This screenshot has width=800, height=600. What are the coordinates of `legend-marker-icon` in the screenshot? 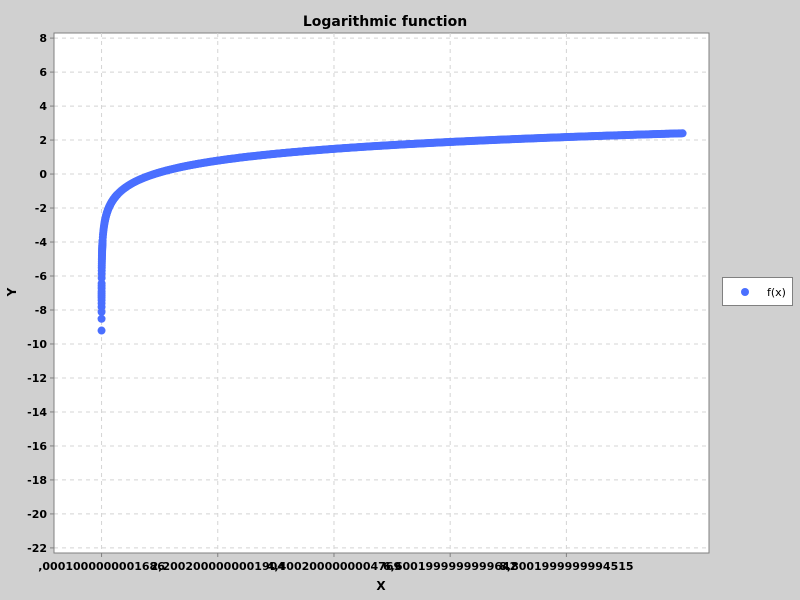 It's located at (745, 292).